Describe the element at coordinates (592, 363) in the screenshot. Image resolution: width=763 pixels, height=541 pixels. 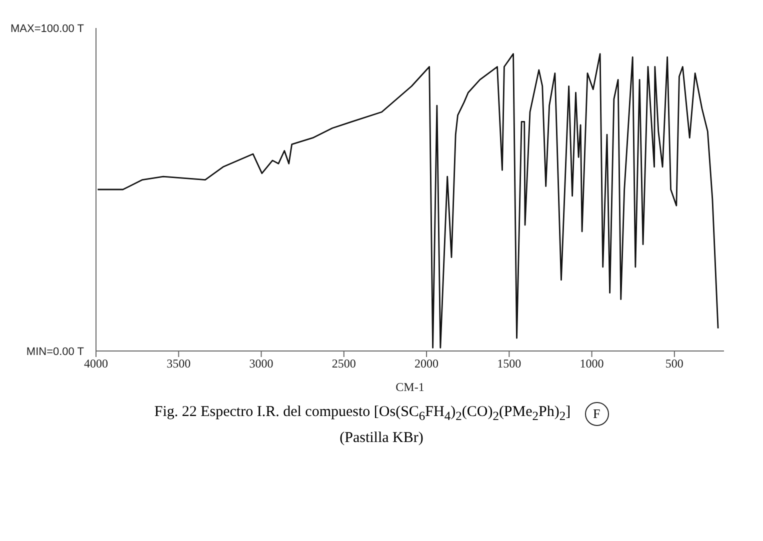
I see `x-tick-label: 1000` at that location.